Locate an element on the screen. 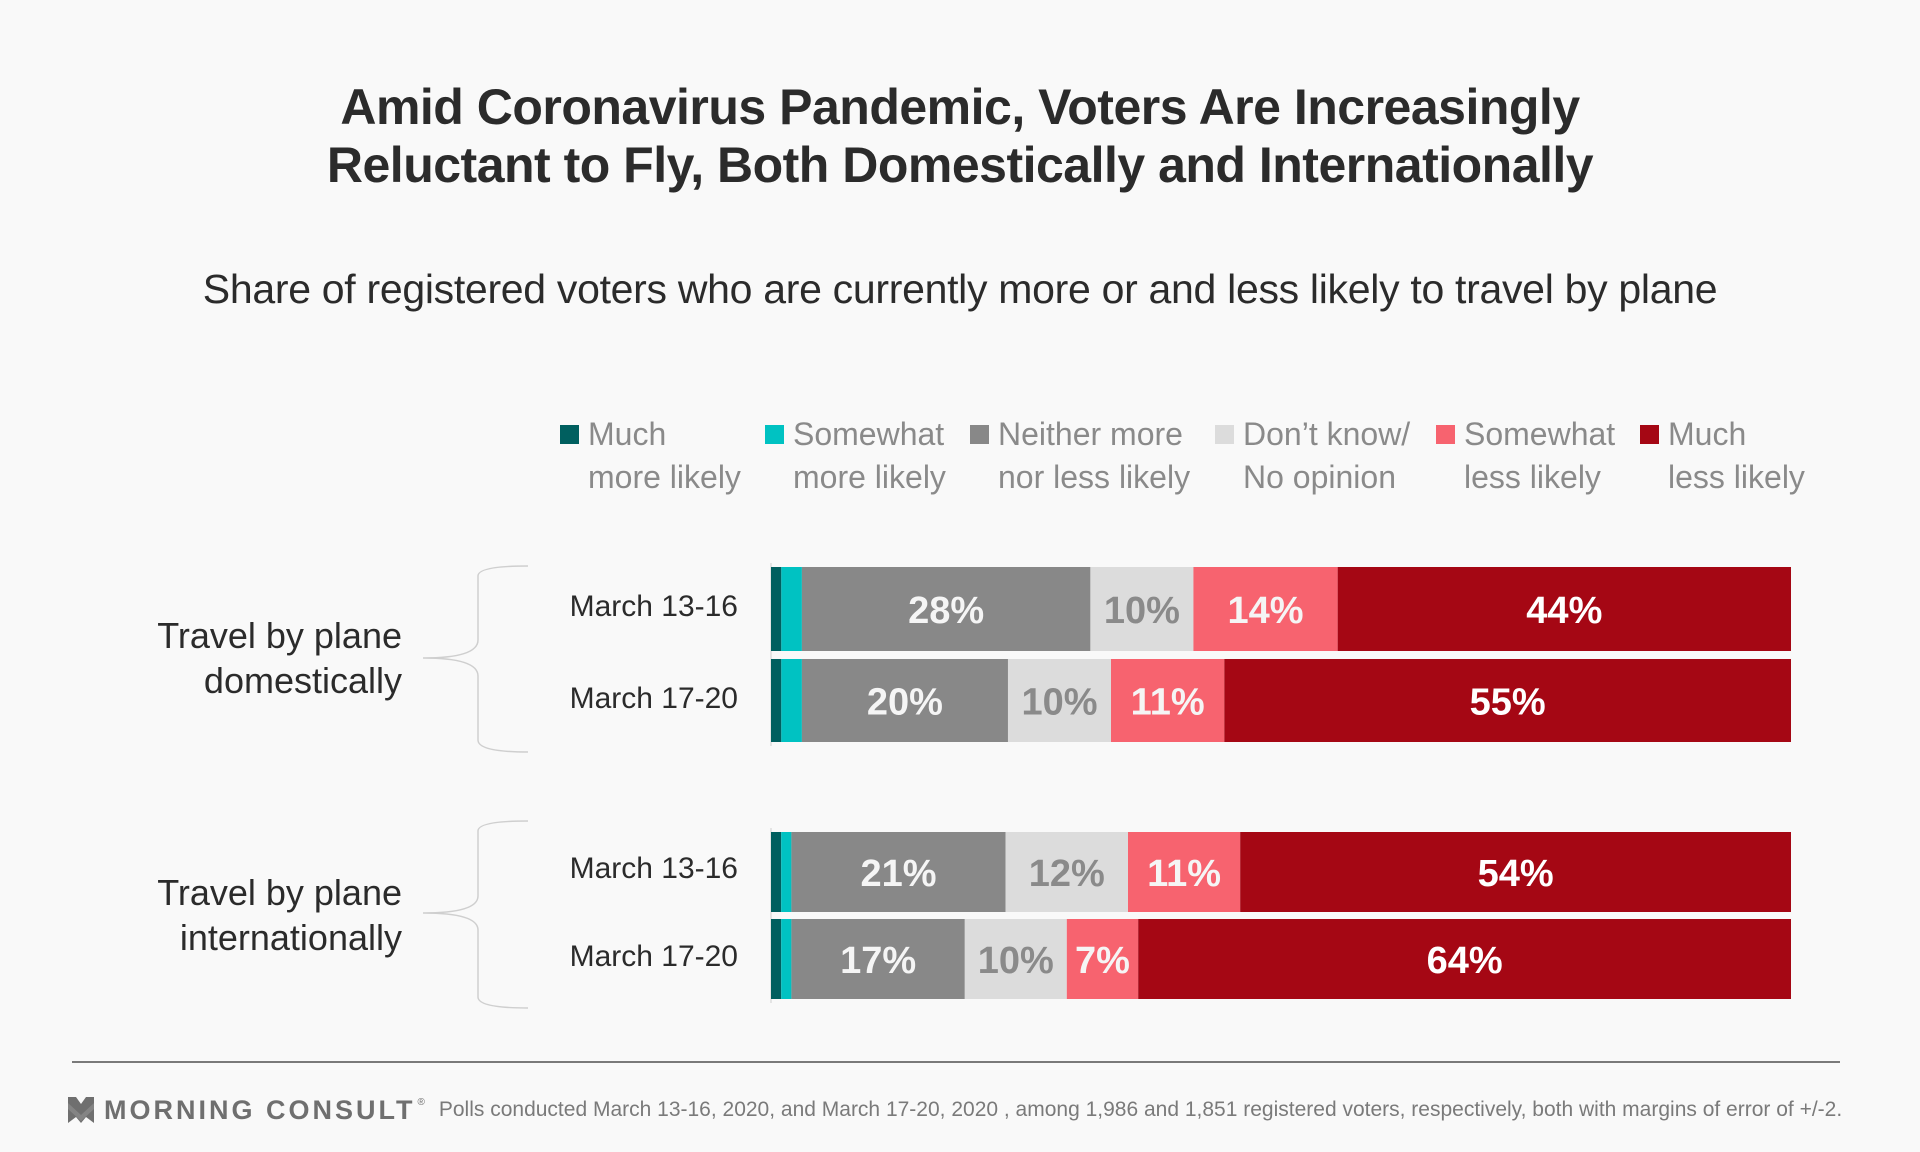 The height and width of the screenshot is (1152, 1920). data-label-dont-know: 12% is located at coordinates (1067, 874).